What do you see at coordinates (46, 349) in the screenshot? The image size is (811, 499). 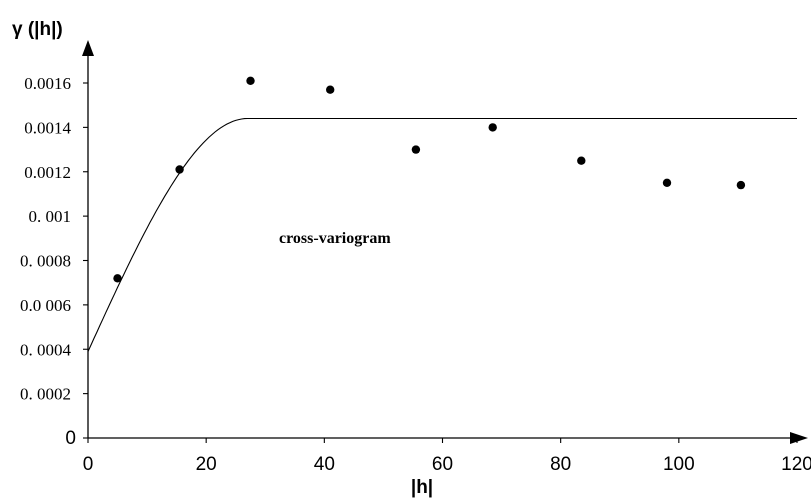 I see `y-tick-label: 0. 0004` at bounding box center [46, 349].